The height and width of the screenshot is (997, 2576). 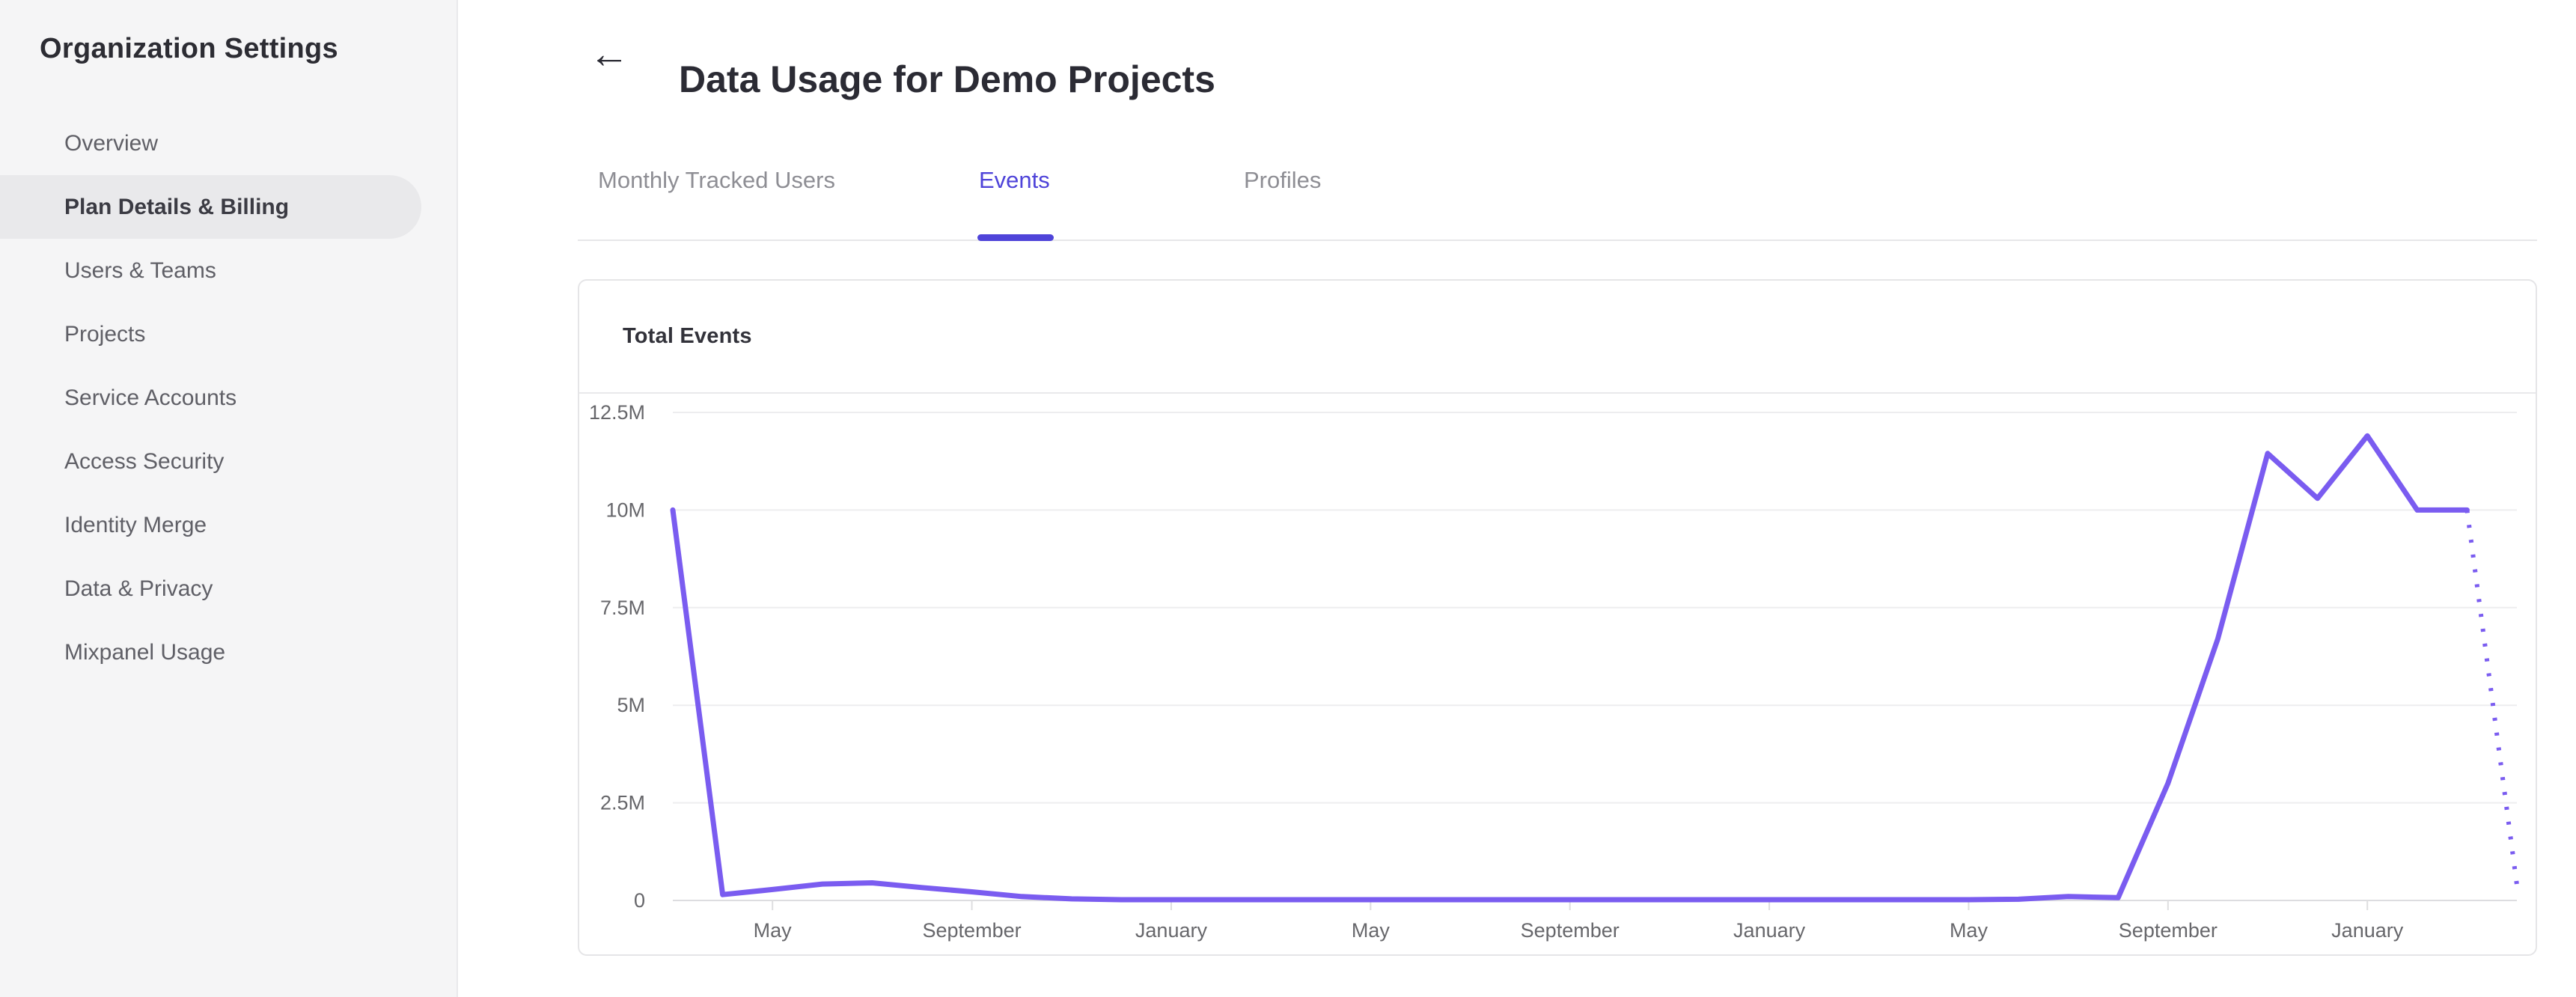 I want to click on svg-text: 7.5M, so click(x=622, y=608).